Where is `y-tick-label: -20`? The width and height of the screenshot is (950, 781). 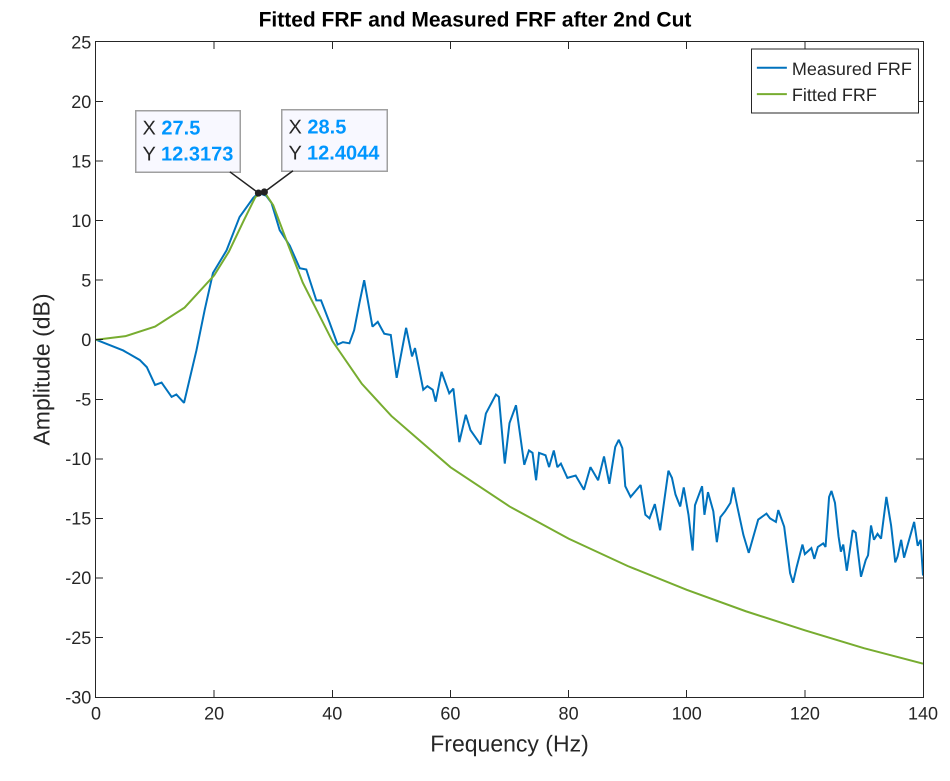 y-tick-label: -20 is located at coordinates (78, 578).